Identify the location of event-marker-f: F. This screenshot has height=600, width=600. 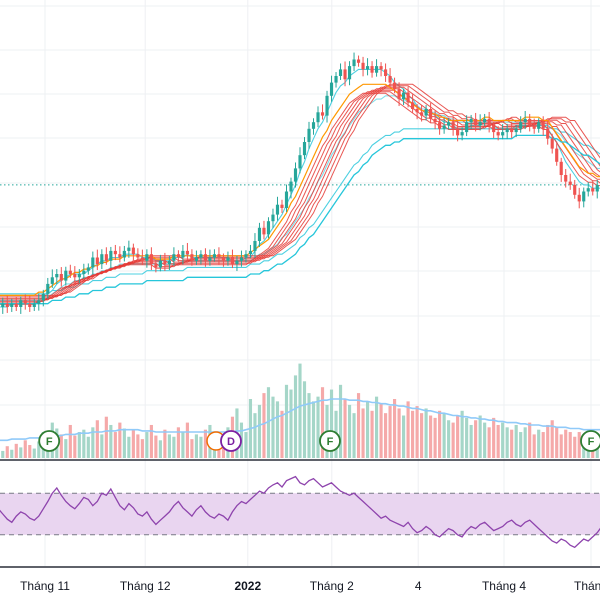
(590, 441).